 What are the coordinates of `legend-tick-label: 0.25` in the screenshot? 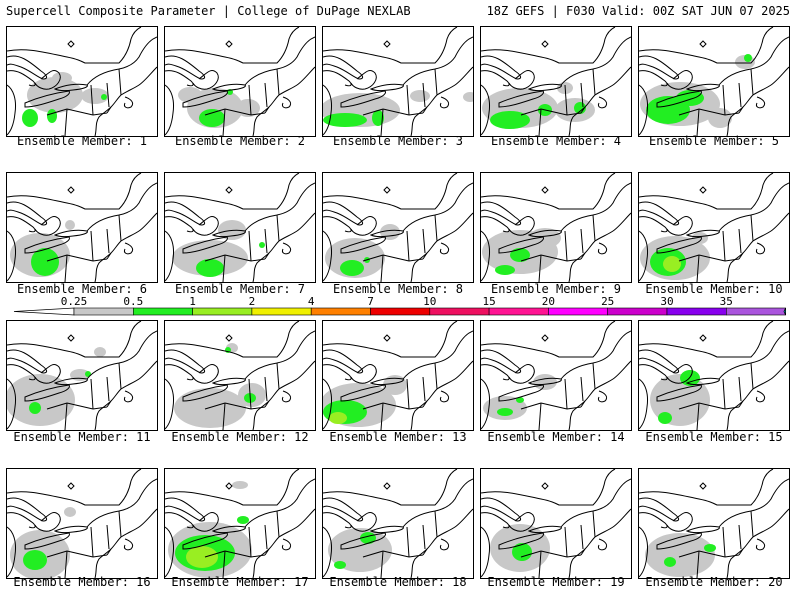 It's located at (74, 302).